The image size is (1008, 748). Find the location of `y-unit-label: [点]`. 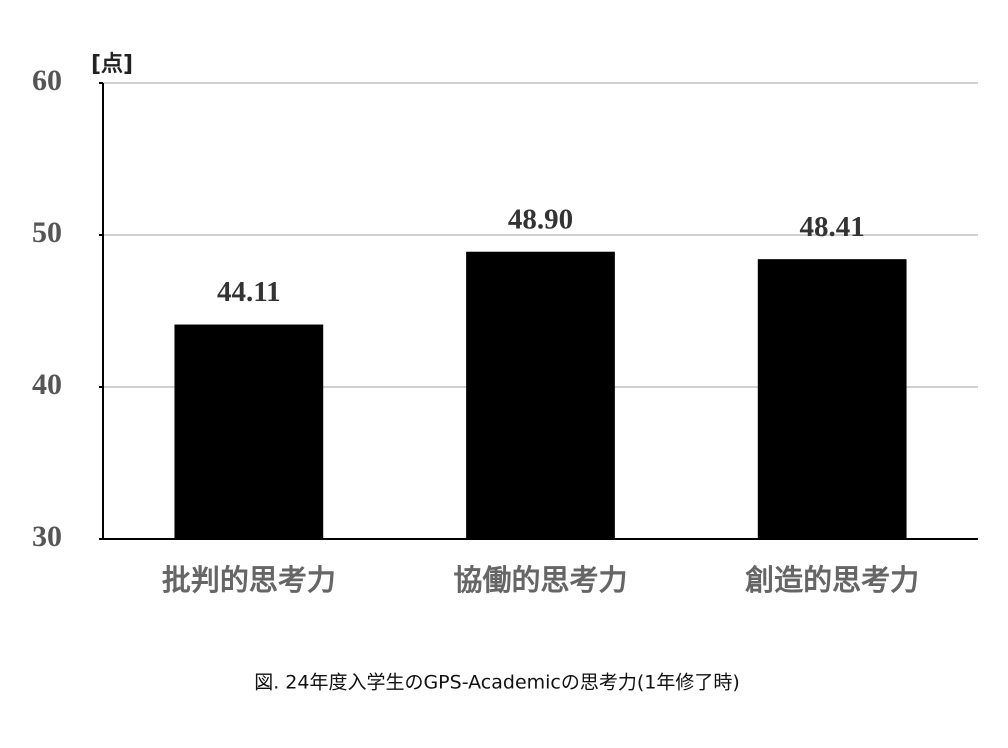

y-unit-label: [点] is located at coordinates (112, 64).